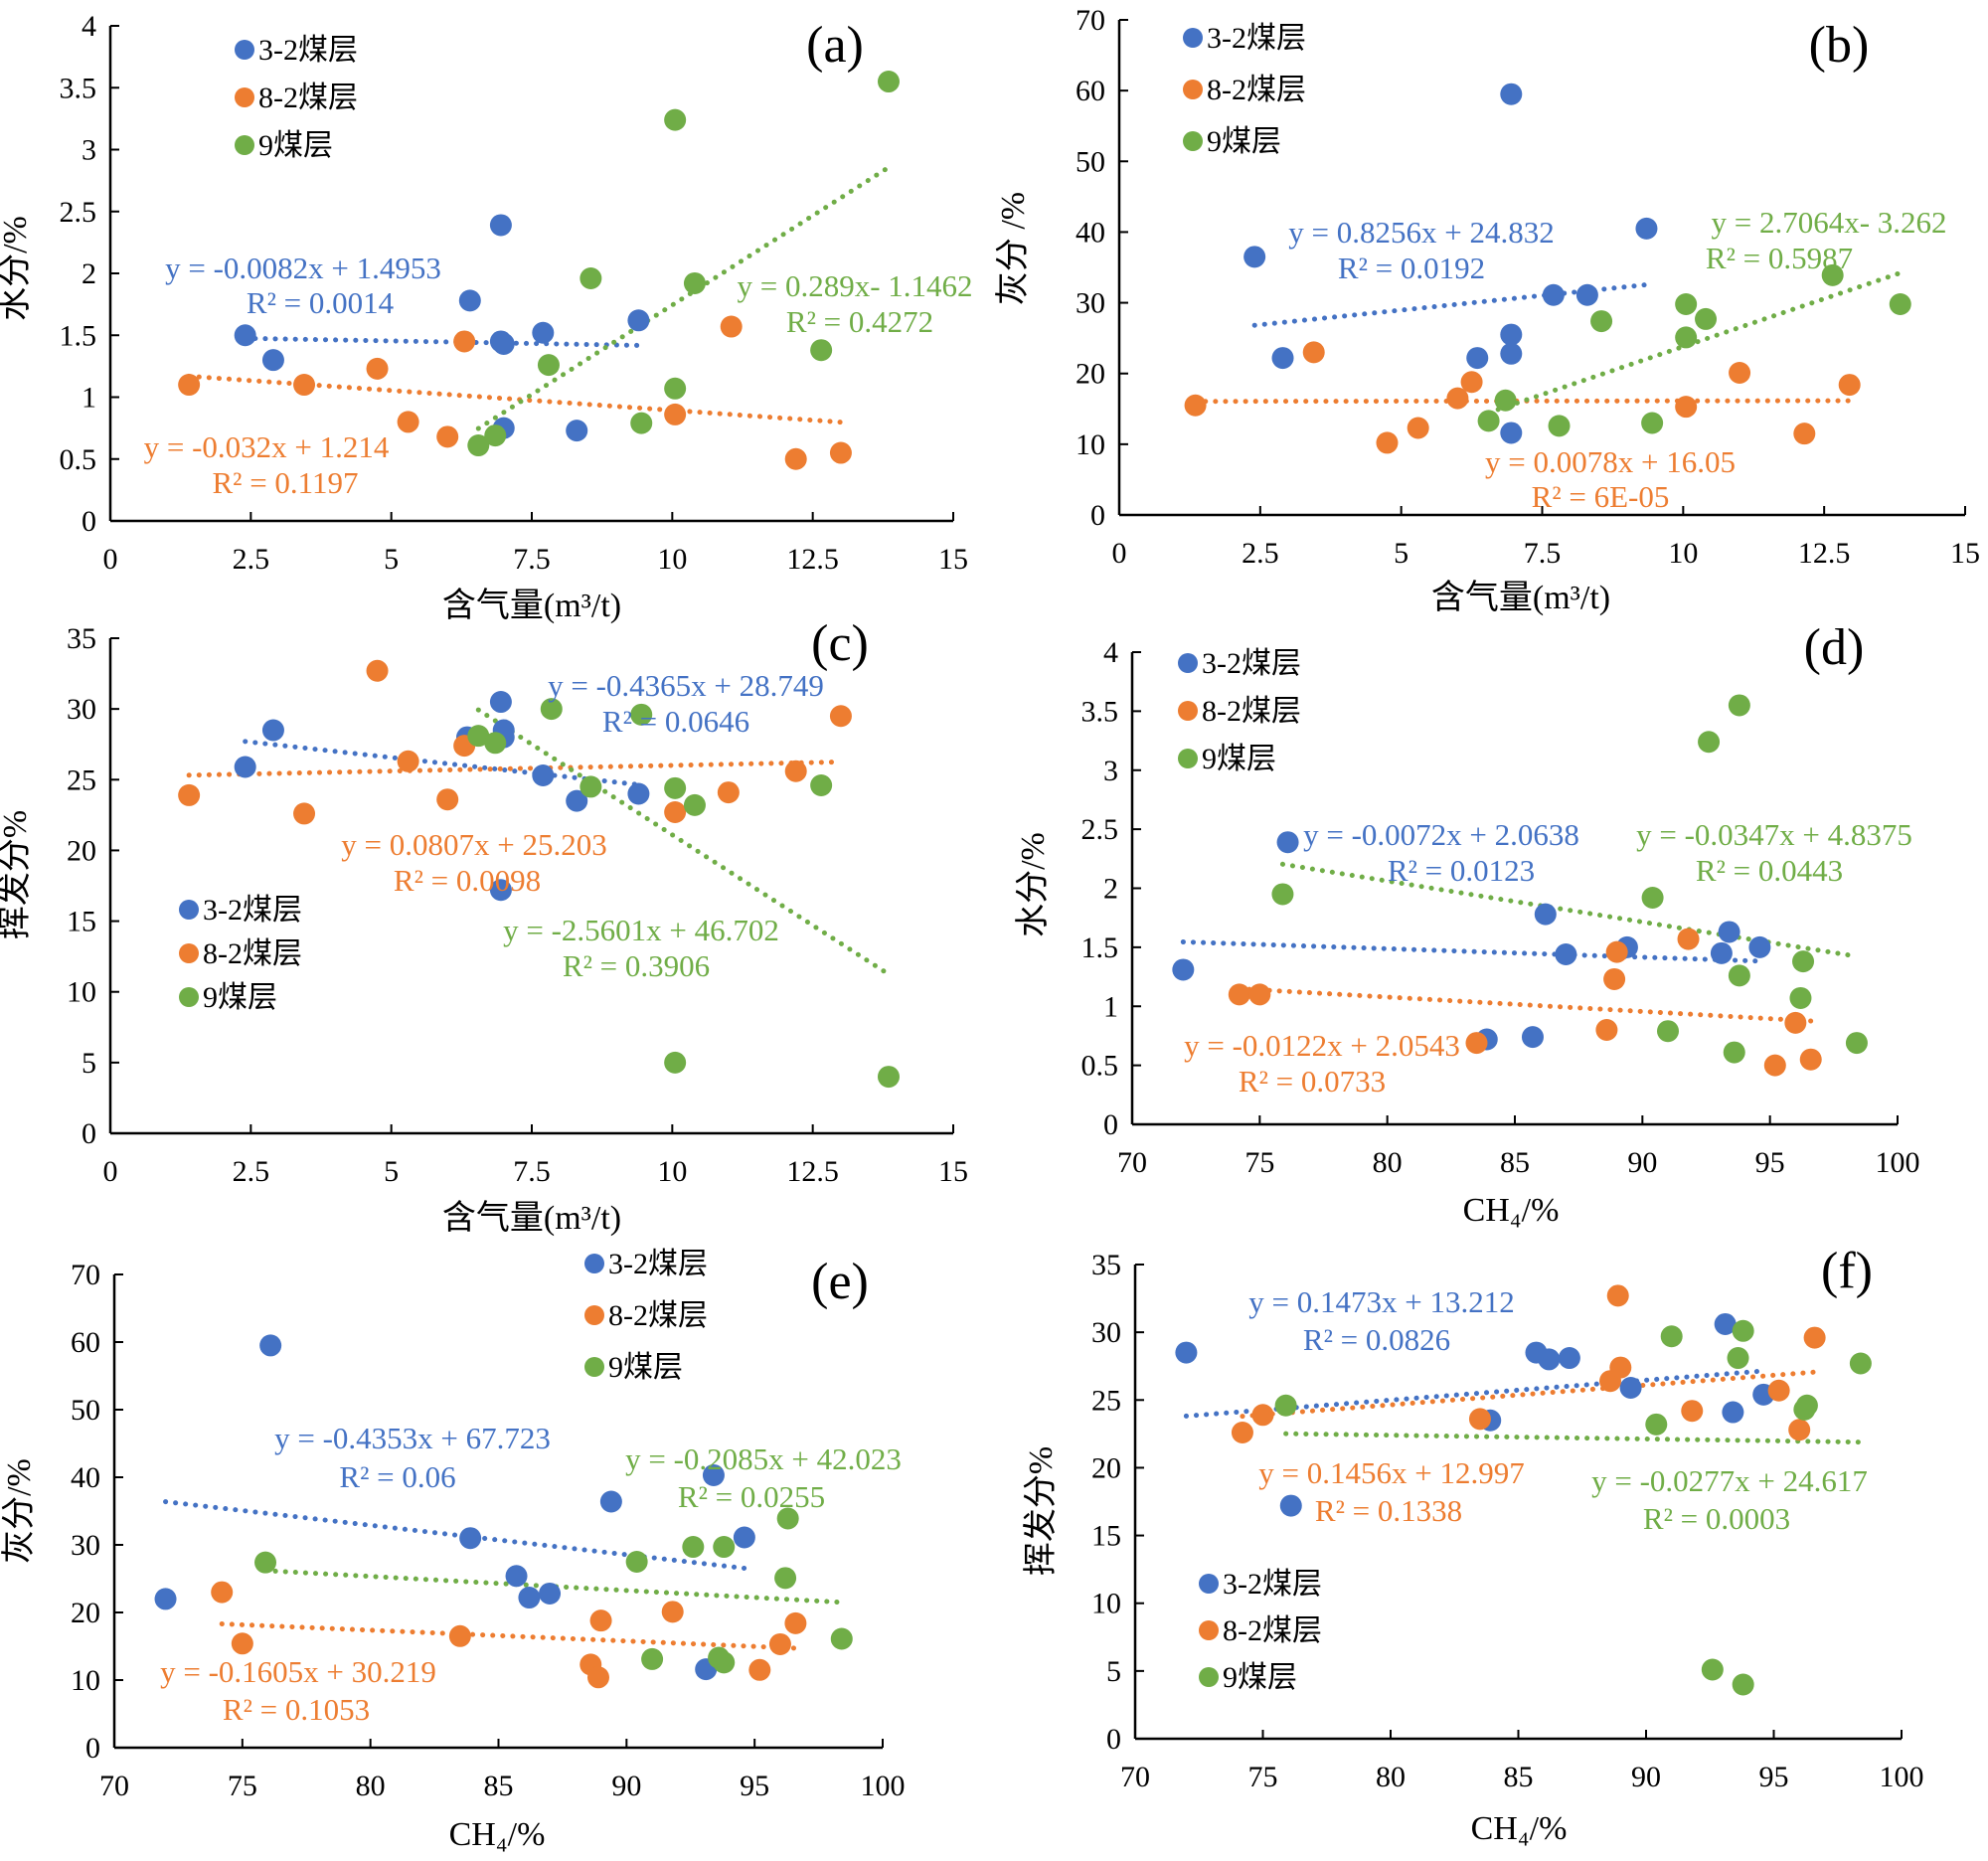 Image resolution: width=1988 pixels, height=1861 pixels. Describe the element at coordinates (295, 145) in the screenshot. I see `legend-label: 9煤层` at that location.